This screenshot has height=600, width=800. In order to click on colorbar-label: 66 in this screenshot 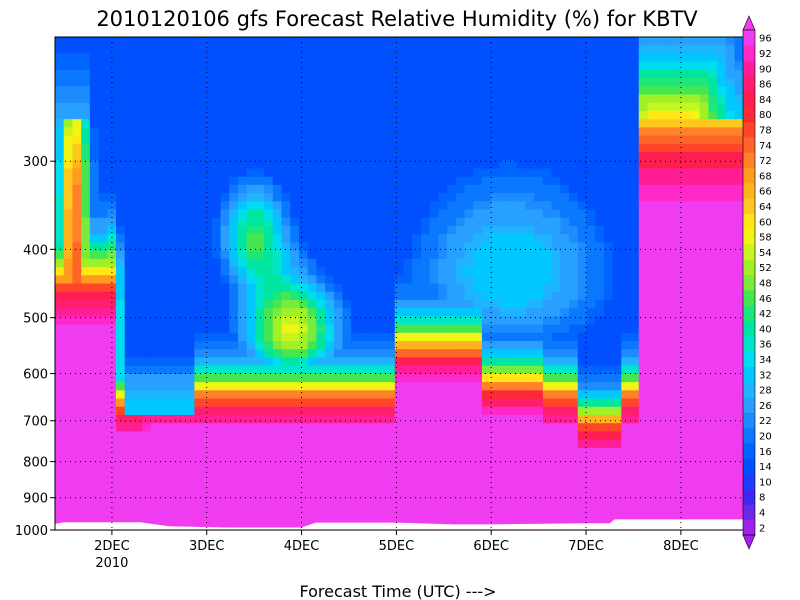, I will do `click(765, 192)`.